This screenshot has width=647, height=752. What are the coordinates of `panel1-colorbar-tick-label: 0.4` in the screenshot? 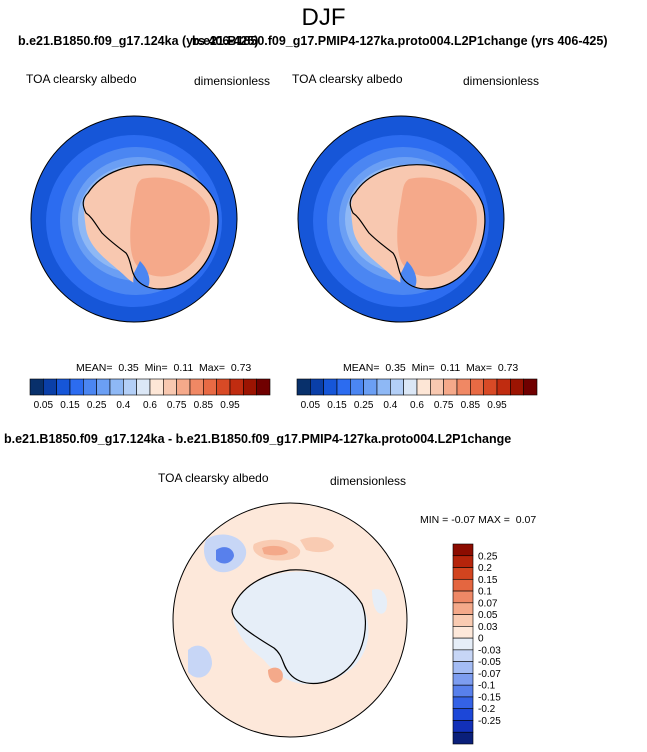 It's located at (123, 405).